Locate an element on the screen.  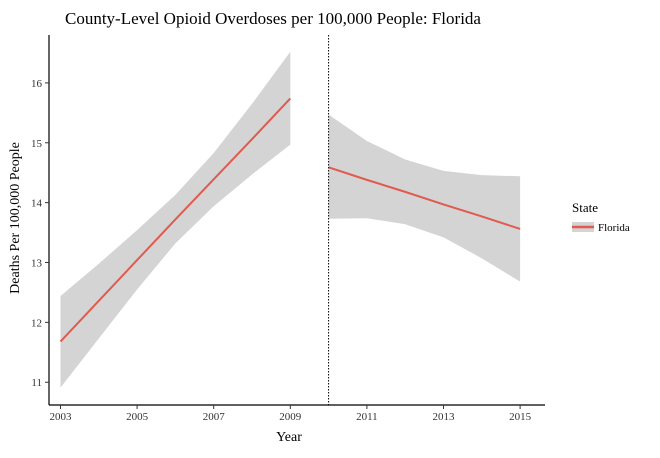
legend-title: State is located at coordinates (585, 207).